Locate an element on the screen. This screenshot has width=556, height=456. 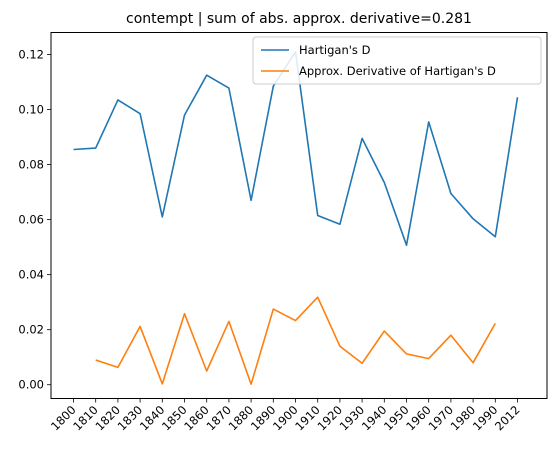
y-axis: 0.00 0.02 0.04 0.06 0.08 0.10 0.12 is located at coordinates (34, 220).